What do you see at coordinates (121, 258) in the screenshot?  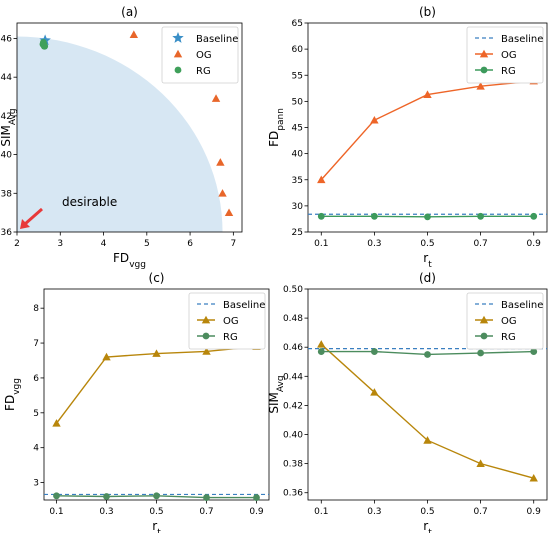 I see `x-axis-label-main: FD` at bounding box center [121, 258].